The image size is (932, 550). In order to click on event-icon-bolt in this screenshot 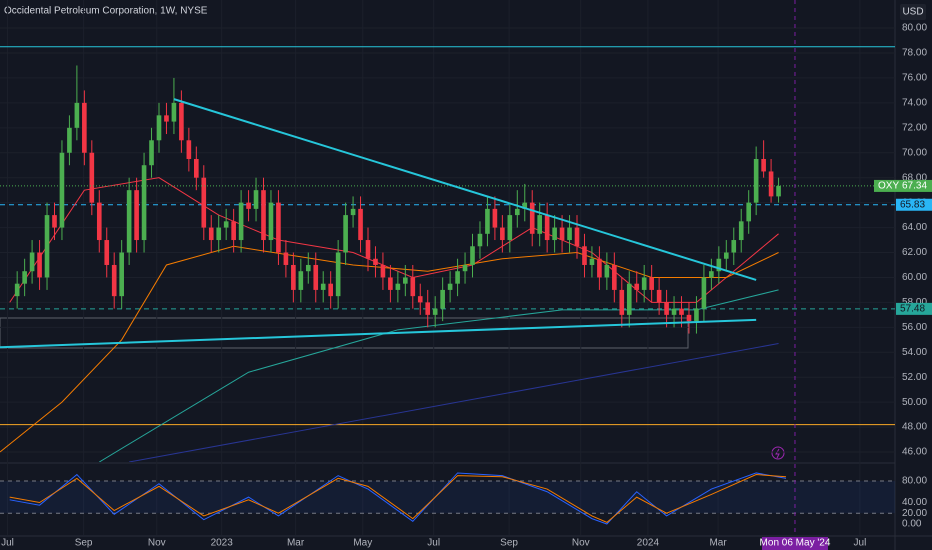, I will do `click(777, 453)`.